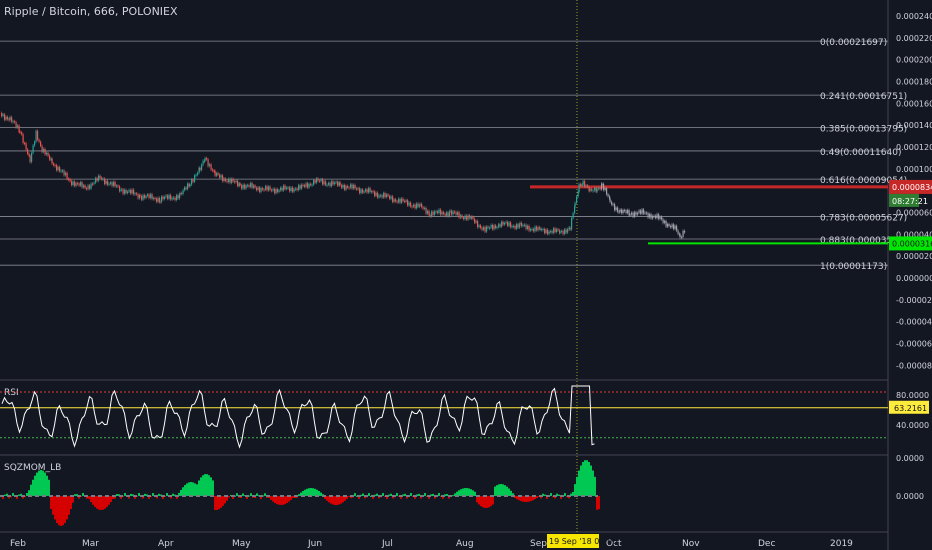  I want to click on price-axis-tick: -0.00006000, so click(914, 344).